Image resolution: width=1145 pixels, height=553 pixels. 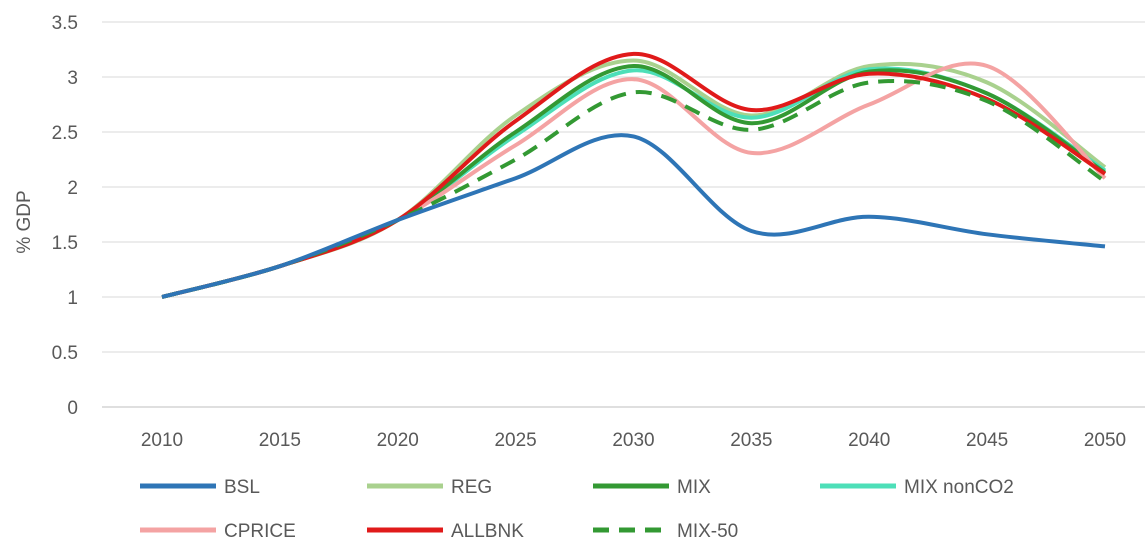 I want to click on legend-label: BSL, so click(x=242, y=487).